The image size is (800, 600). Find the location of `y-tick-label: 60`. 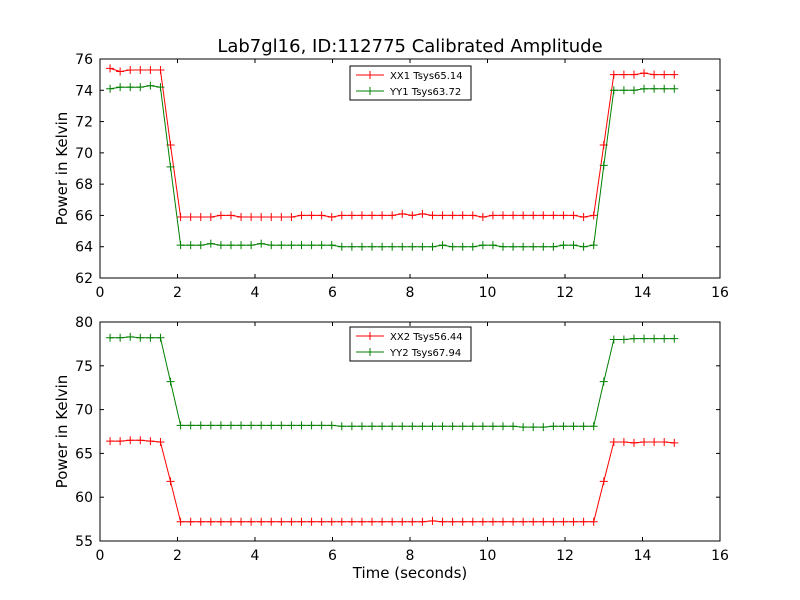

y-tick-label: 60 is located at coordinates (84, 498).